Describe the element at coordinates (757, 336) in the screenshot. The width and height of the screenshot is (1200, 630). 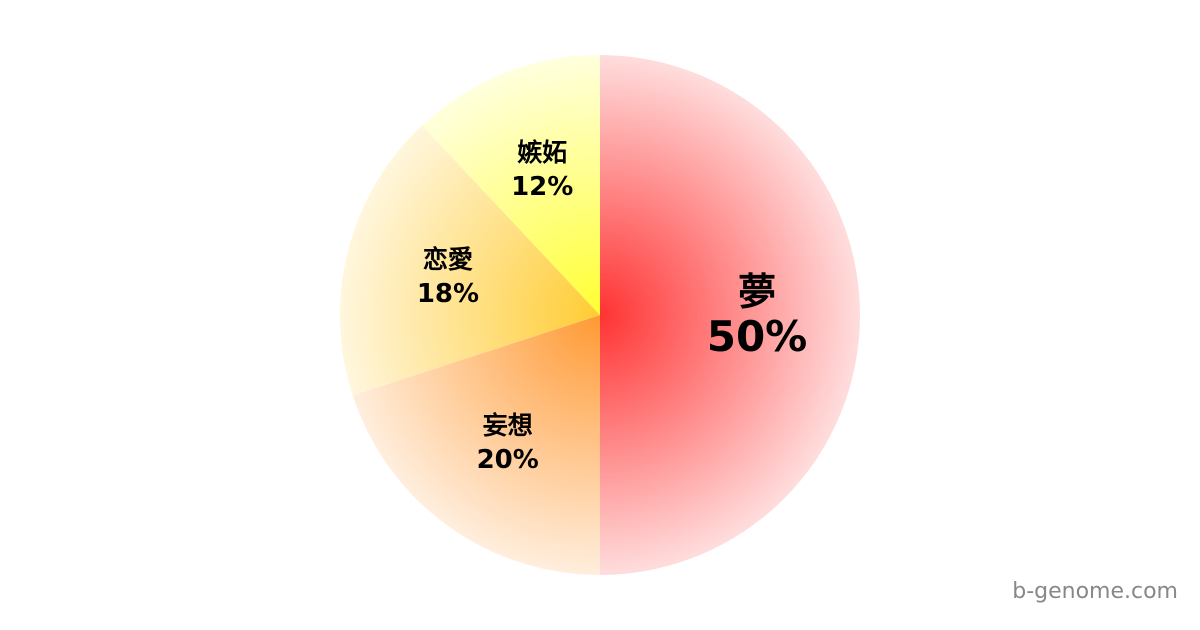
I see `slice-value-label: 50%` at that location.